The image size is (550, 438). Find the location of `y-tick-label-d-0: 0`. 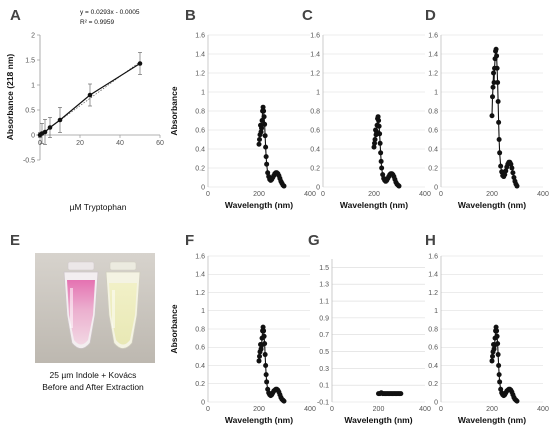

y-tick-label-d-0: 0 is located at coordinates (436, 187).